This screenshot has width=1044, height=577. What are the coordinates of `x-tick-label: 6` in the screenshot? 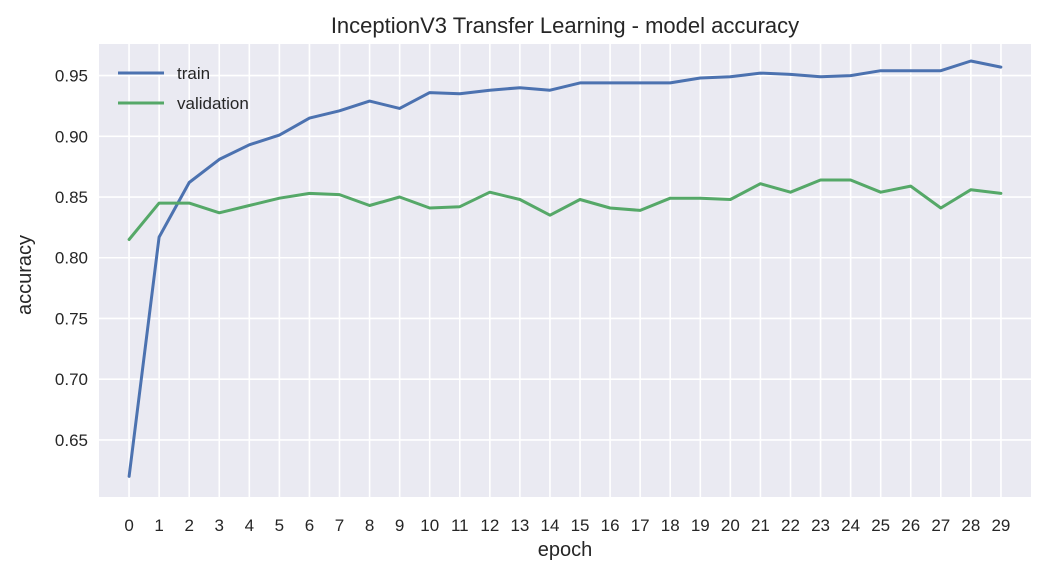 It's located at (309, 525).